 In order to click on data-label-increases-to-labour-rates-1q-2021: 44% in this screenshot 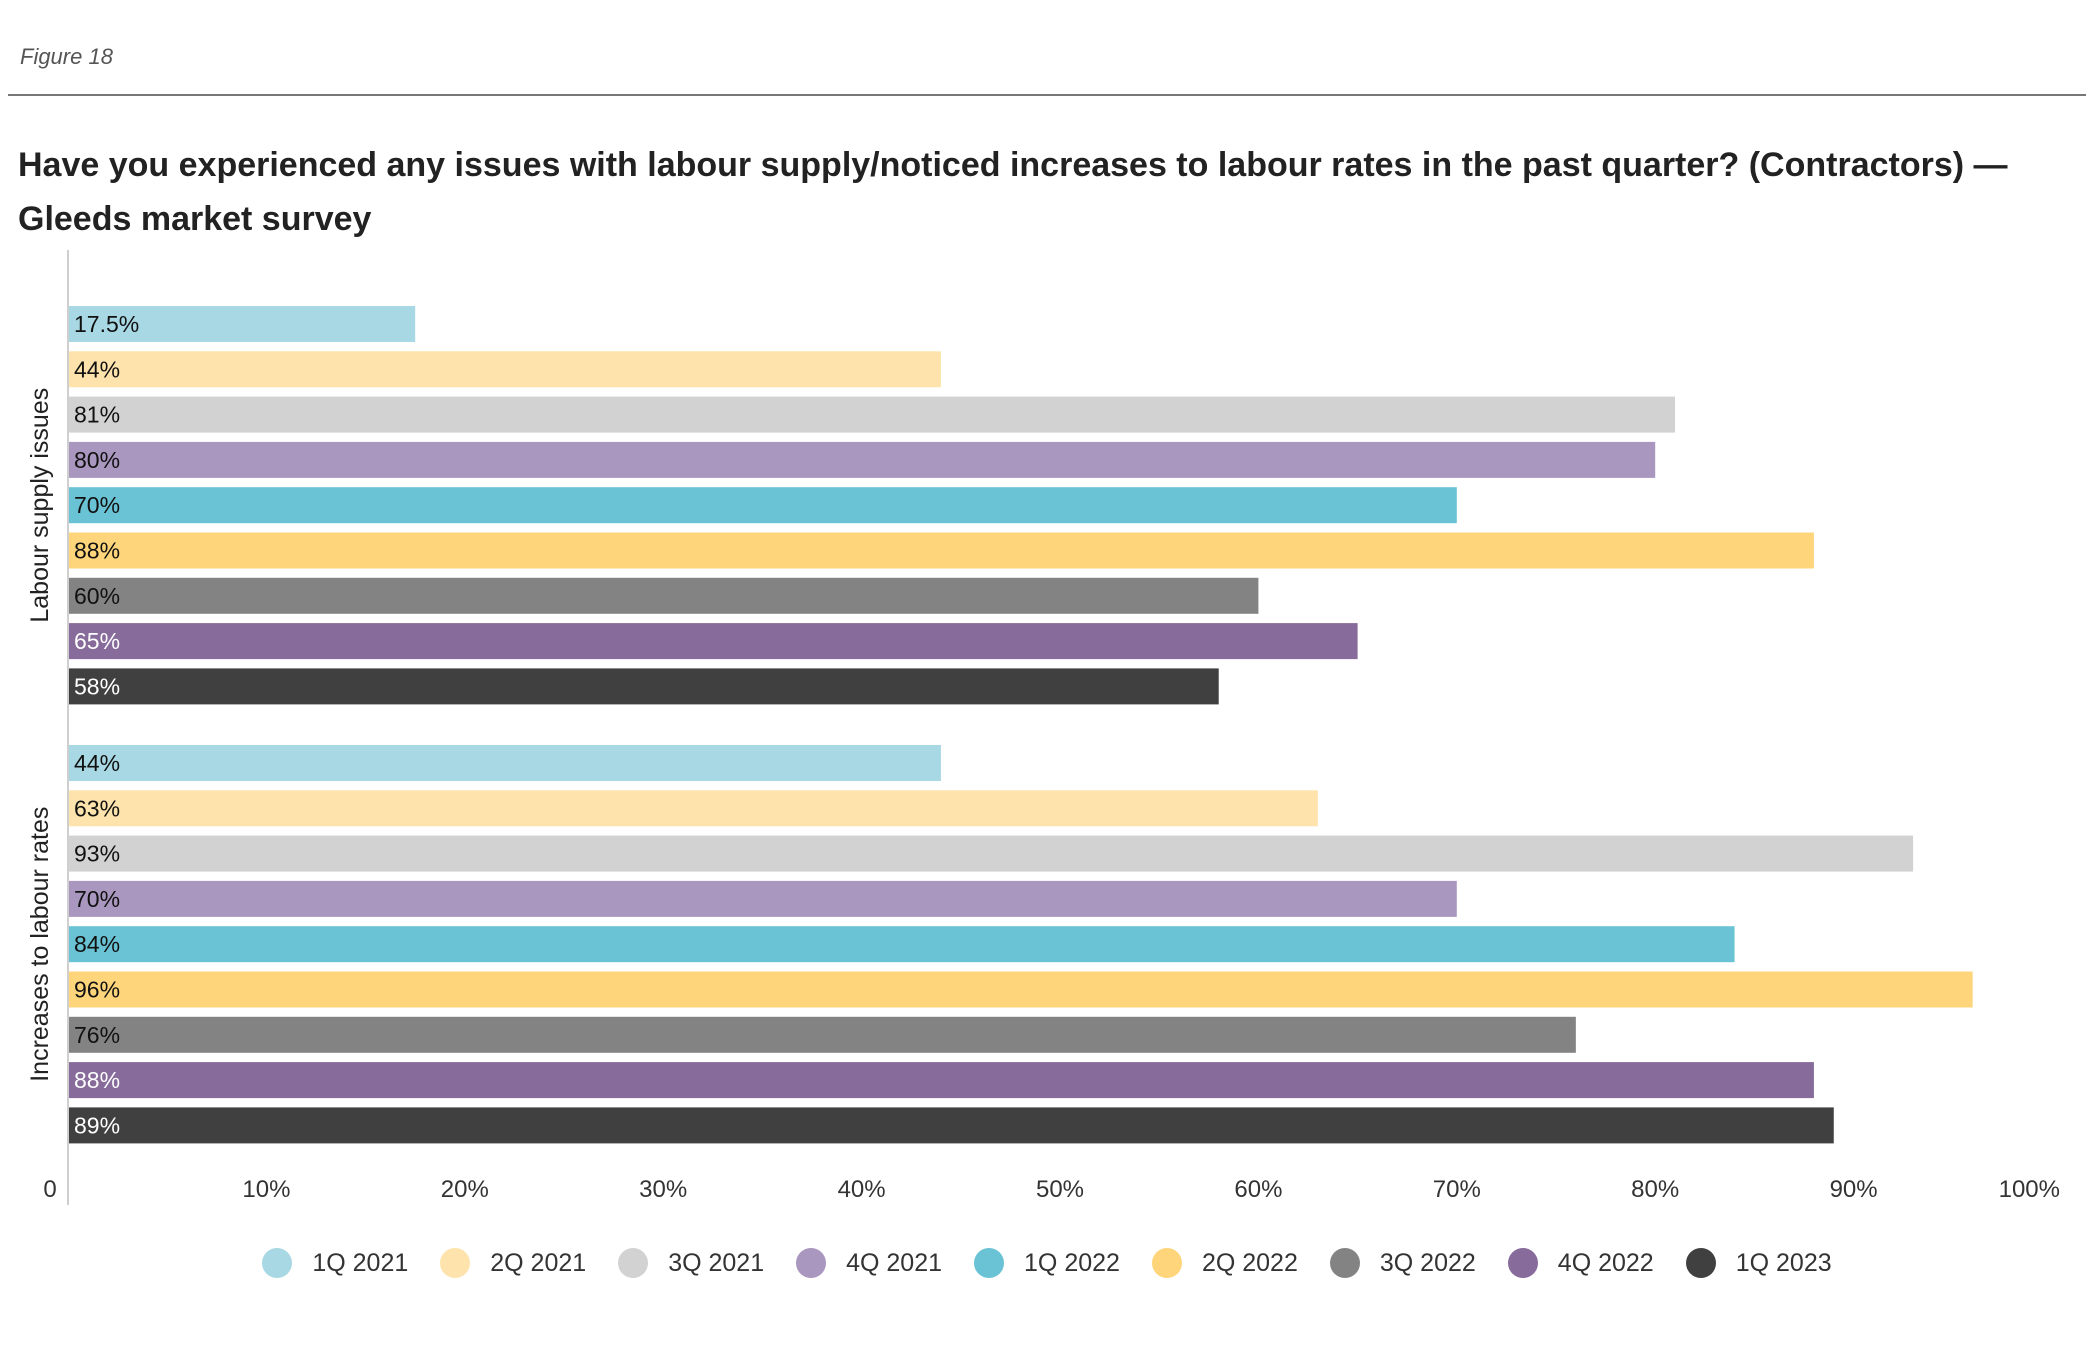, I will do `click(97, 763)`.